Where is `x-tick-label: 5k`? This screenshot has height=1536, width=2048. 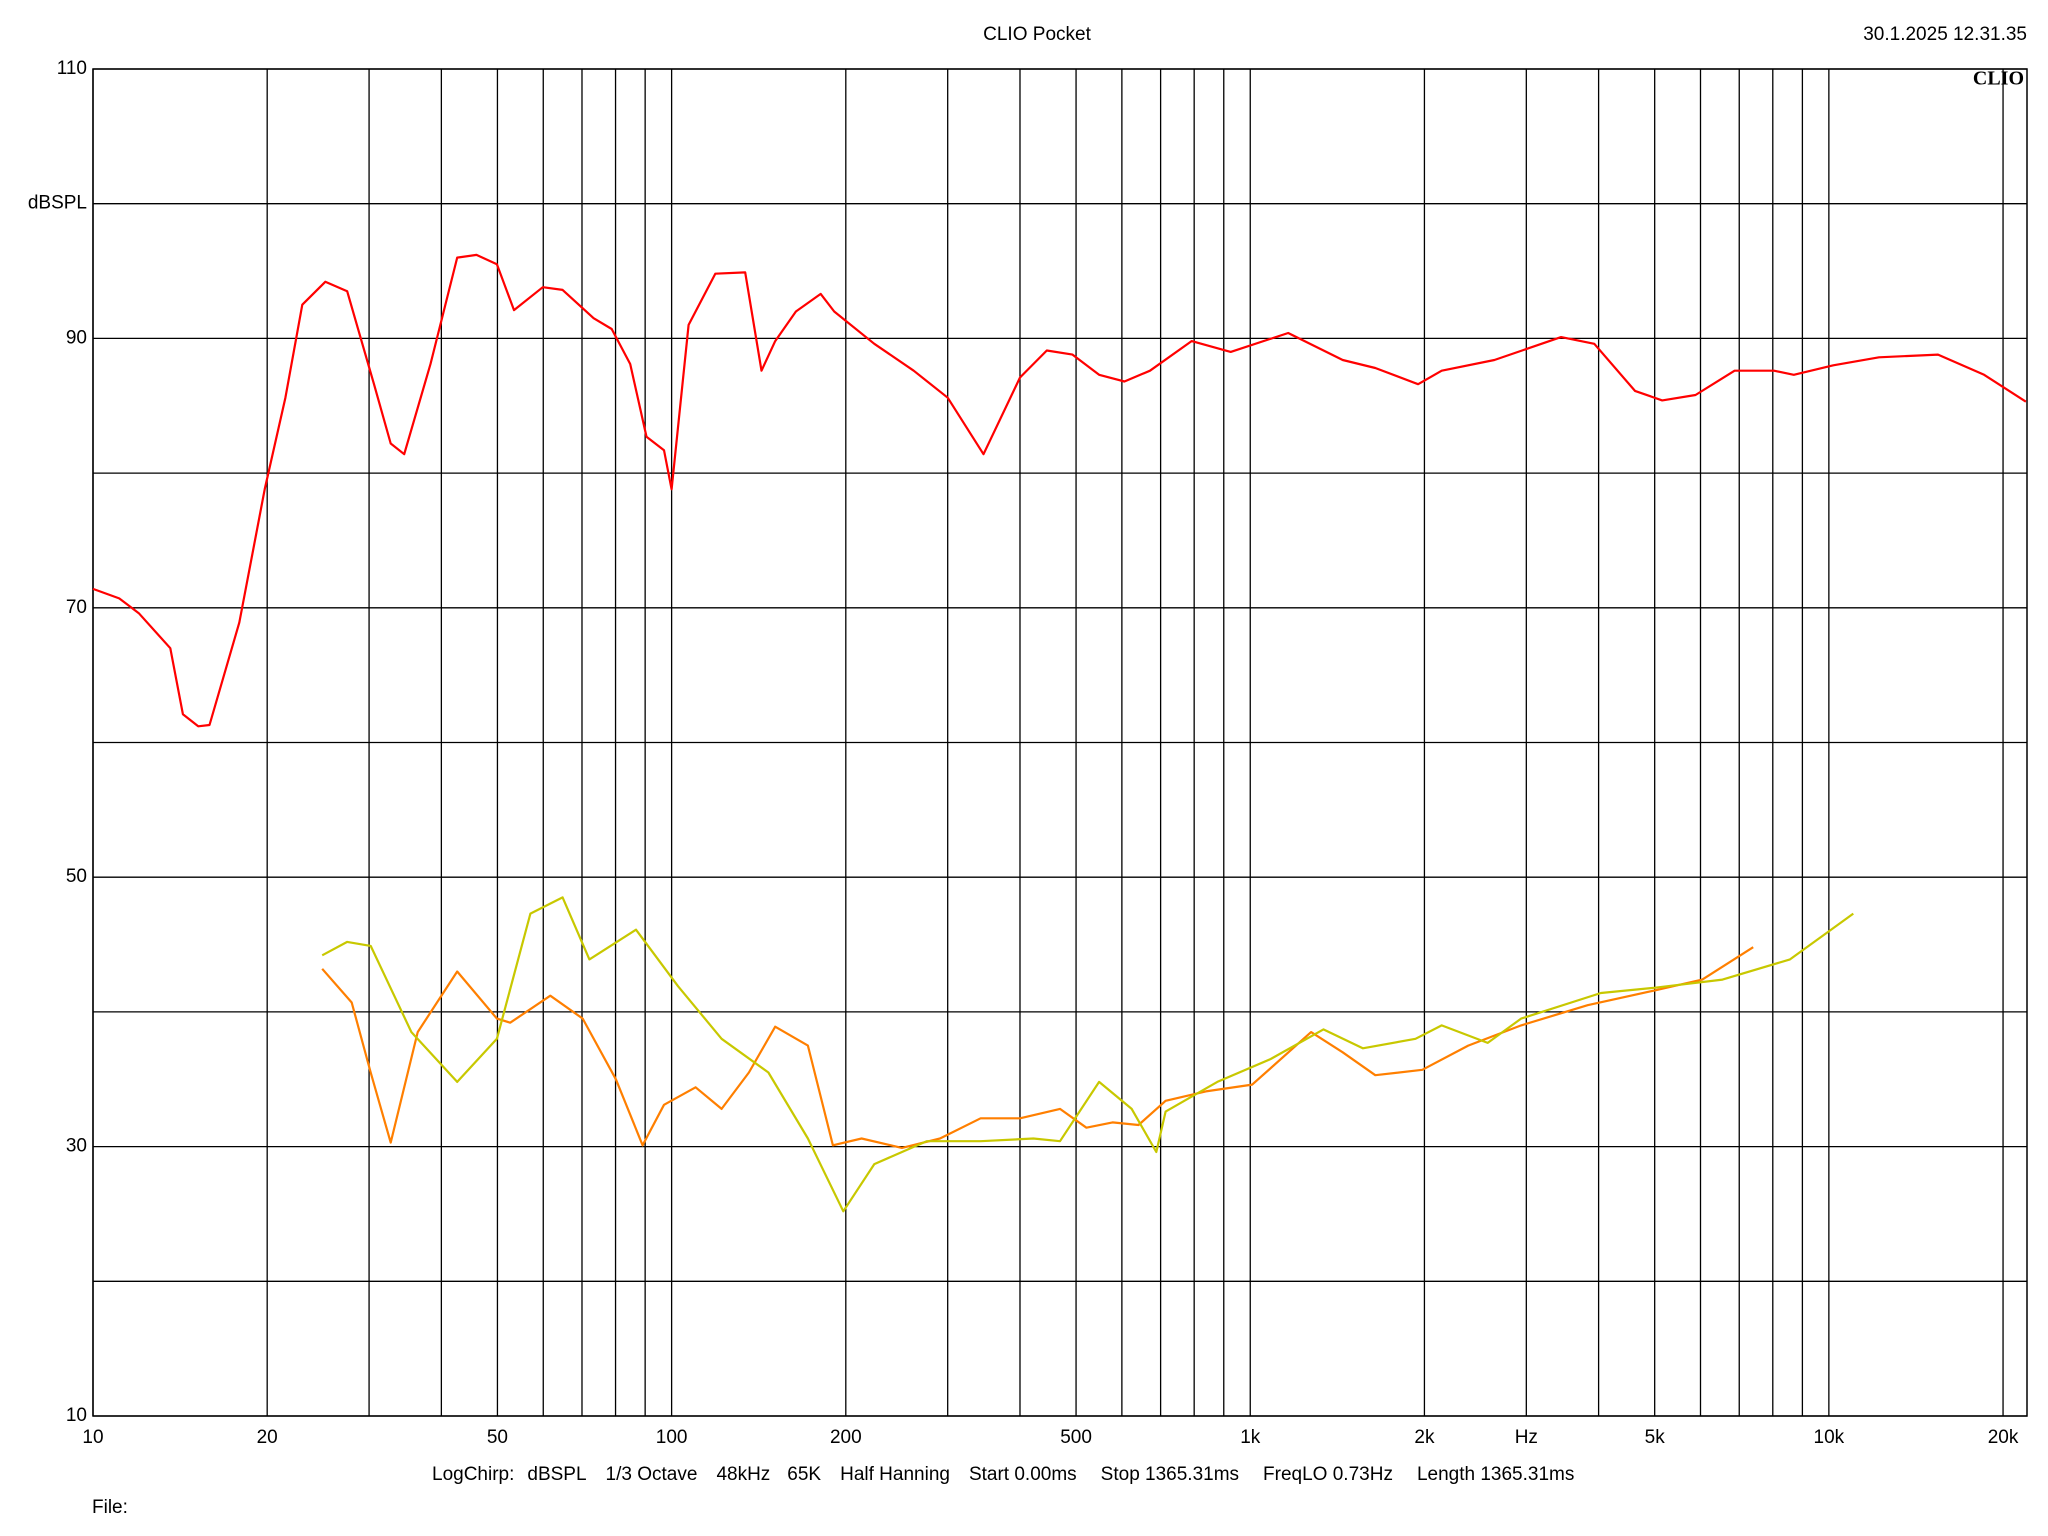 x-tick-label: 5k is located at coordinates (1655, 1437).